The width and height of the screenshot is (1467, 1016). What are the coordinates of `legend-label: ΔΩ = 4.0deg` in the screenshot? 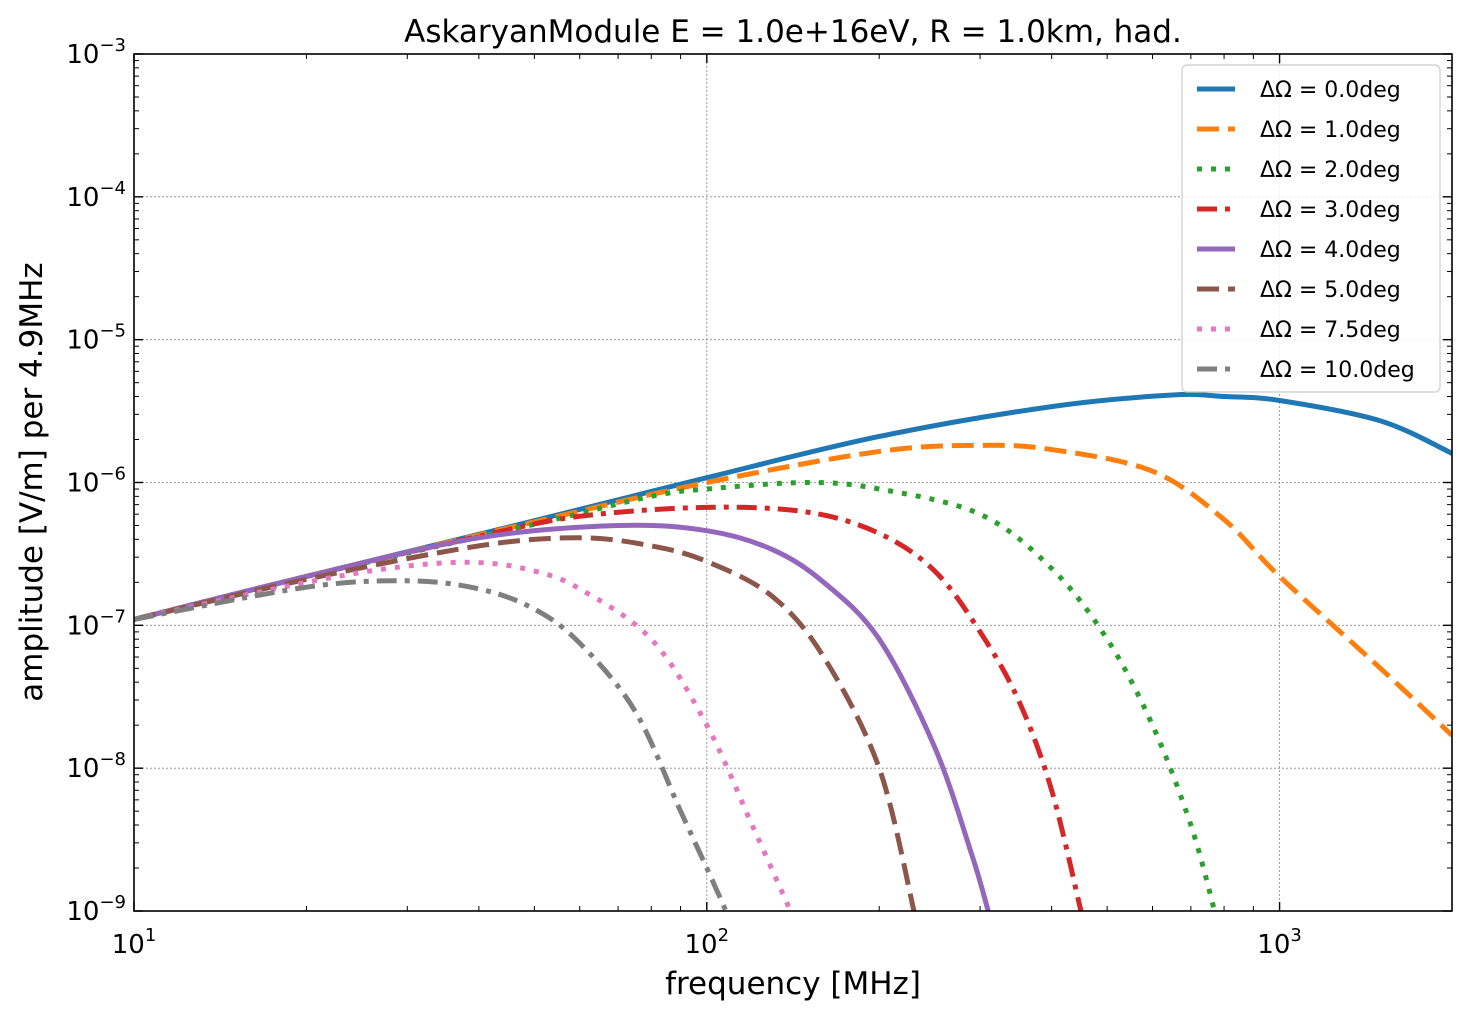 It's located at (1330, 250).